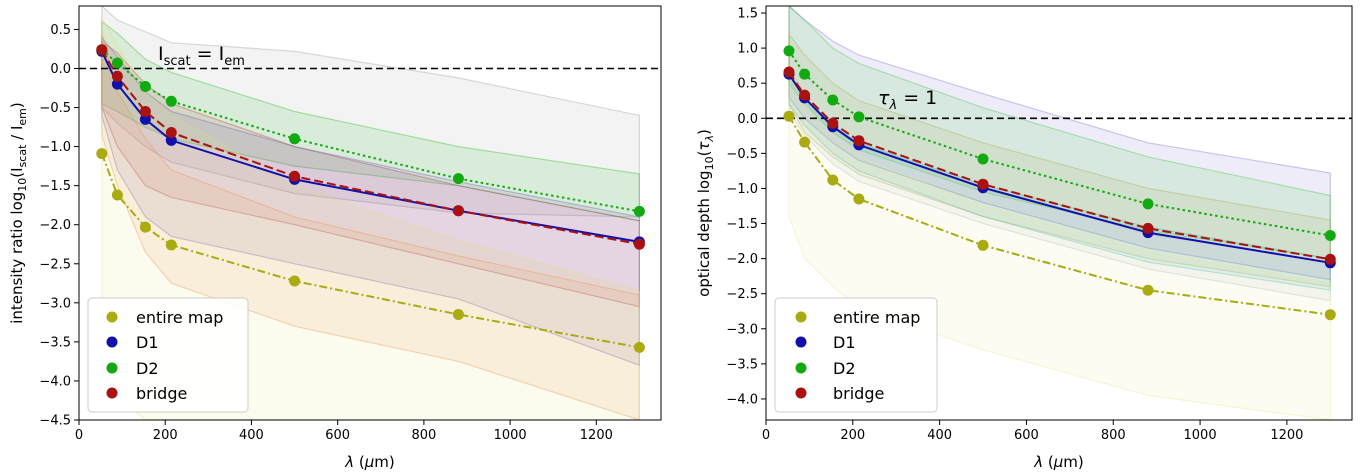 Image resolution: width=1365 pixels, height=472 pixels. I want to click on legend-marker-entire-map, so click(112, 317).